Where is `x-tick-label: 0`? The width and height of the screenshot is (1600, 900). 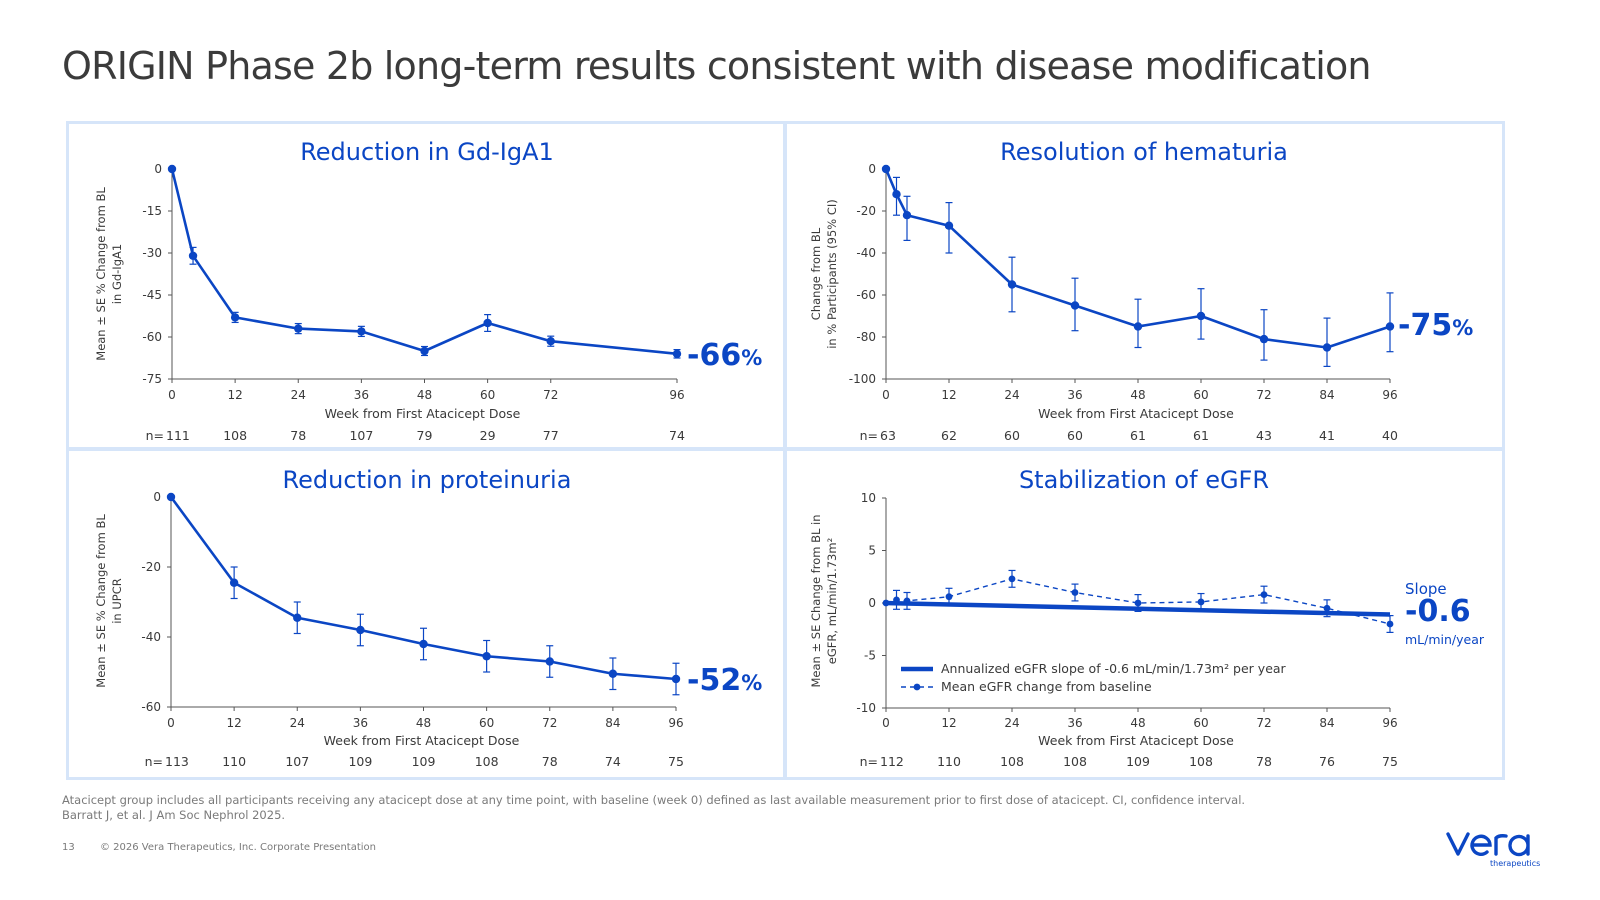 x-tick-label: 0 is located at coordinates (886, 395).